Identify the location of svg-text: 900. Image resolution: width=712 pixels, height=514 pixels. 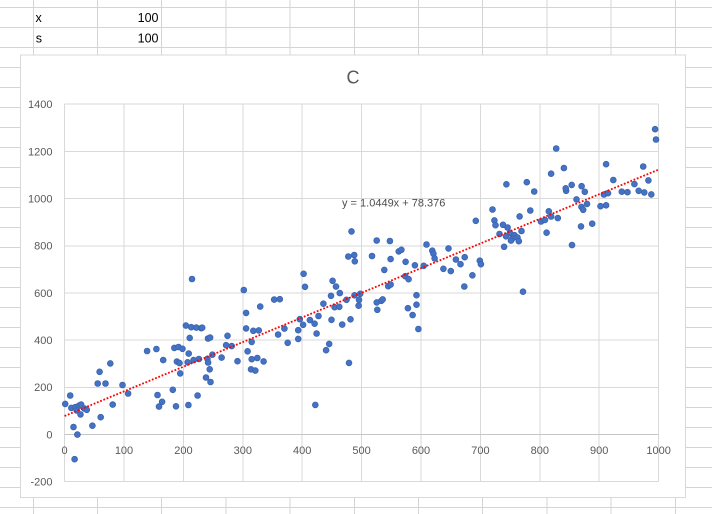
(599, 451).